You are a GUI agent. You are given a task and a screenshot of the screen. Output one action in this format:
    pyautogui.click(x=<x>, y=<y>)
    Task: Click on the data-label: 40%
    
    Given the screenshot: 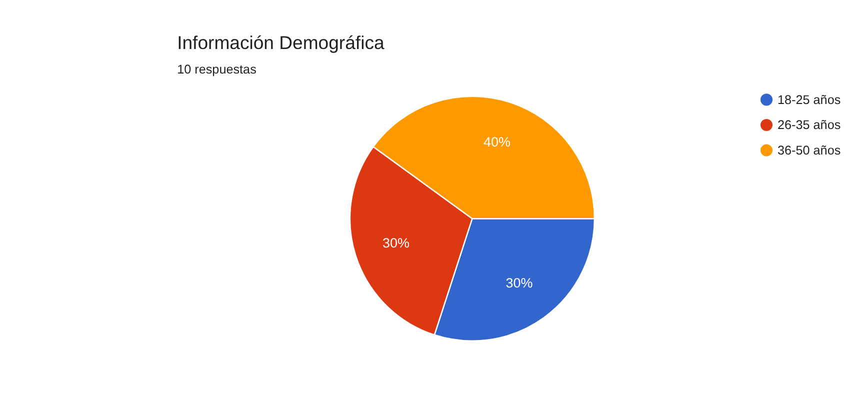 What is the action you would take?
    pyautogui.click(x=496, y=142)
    